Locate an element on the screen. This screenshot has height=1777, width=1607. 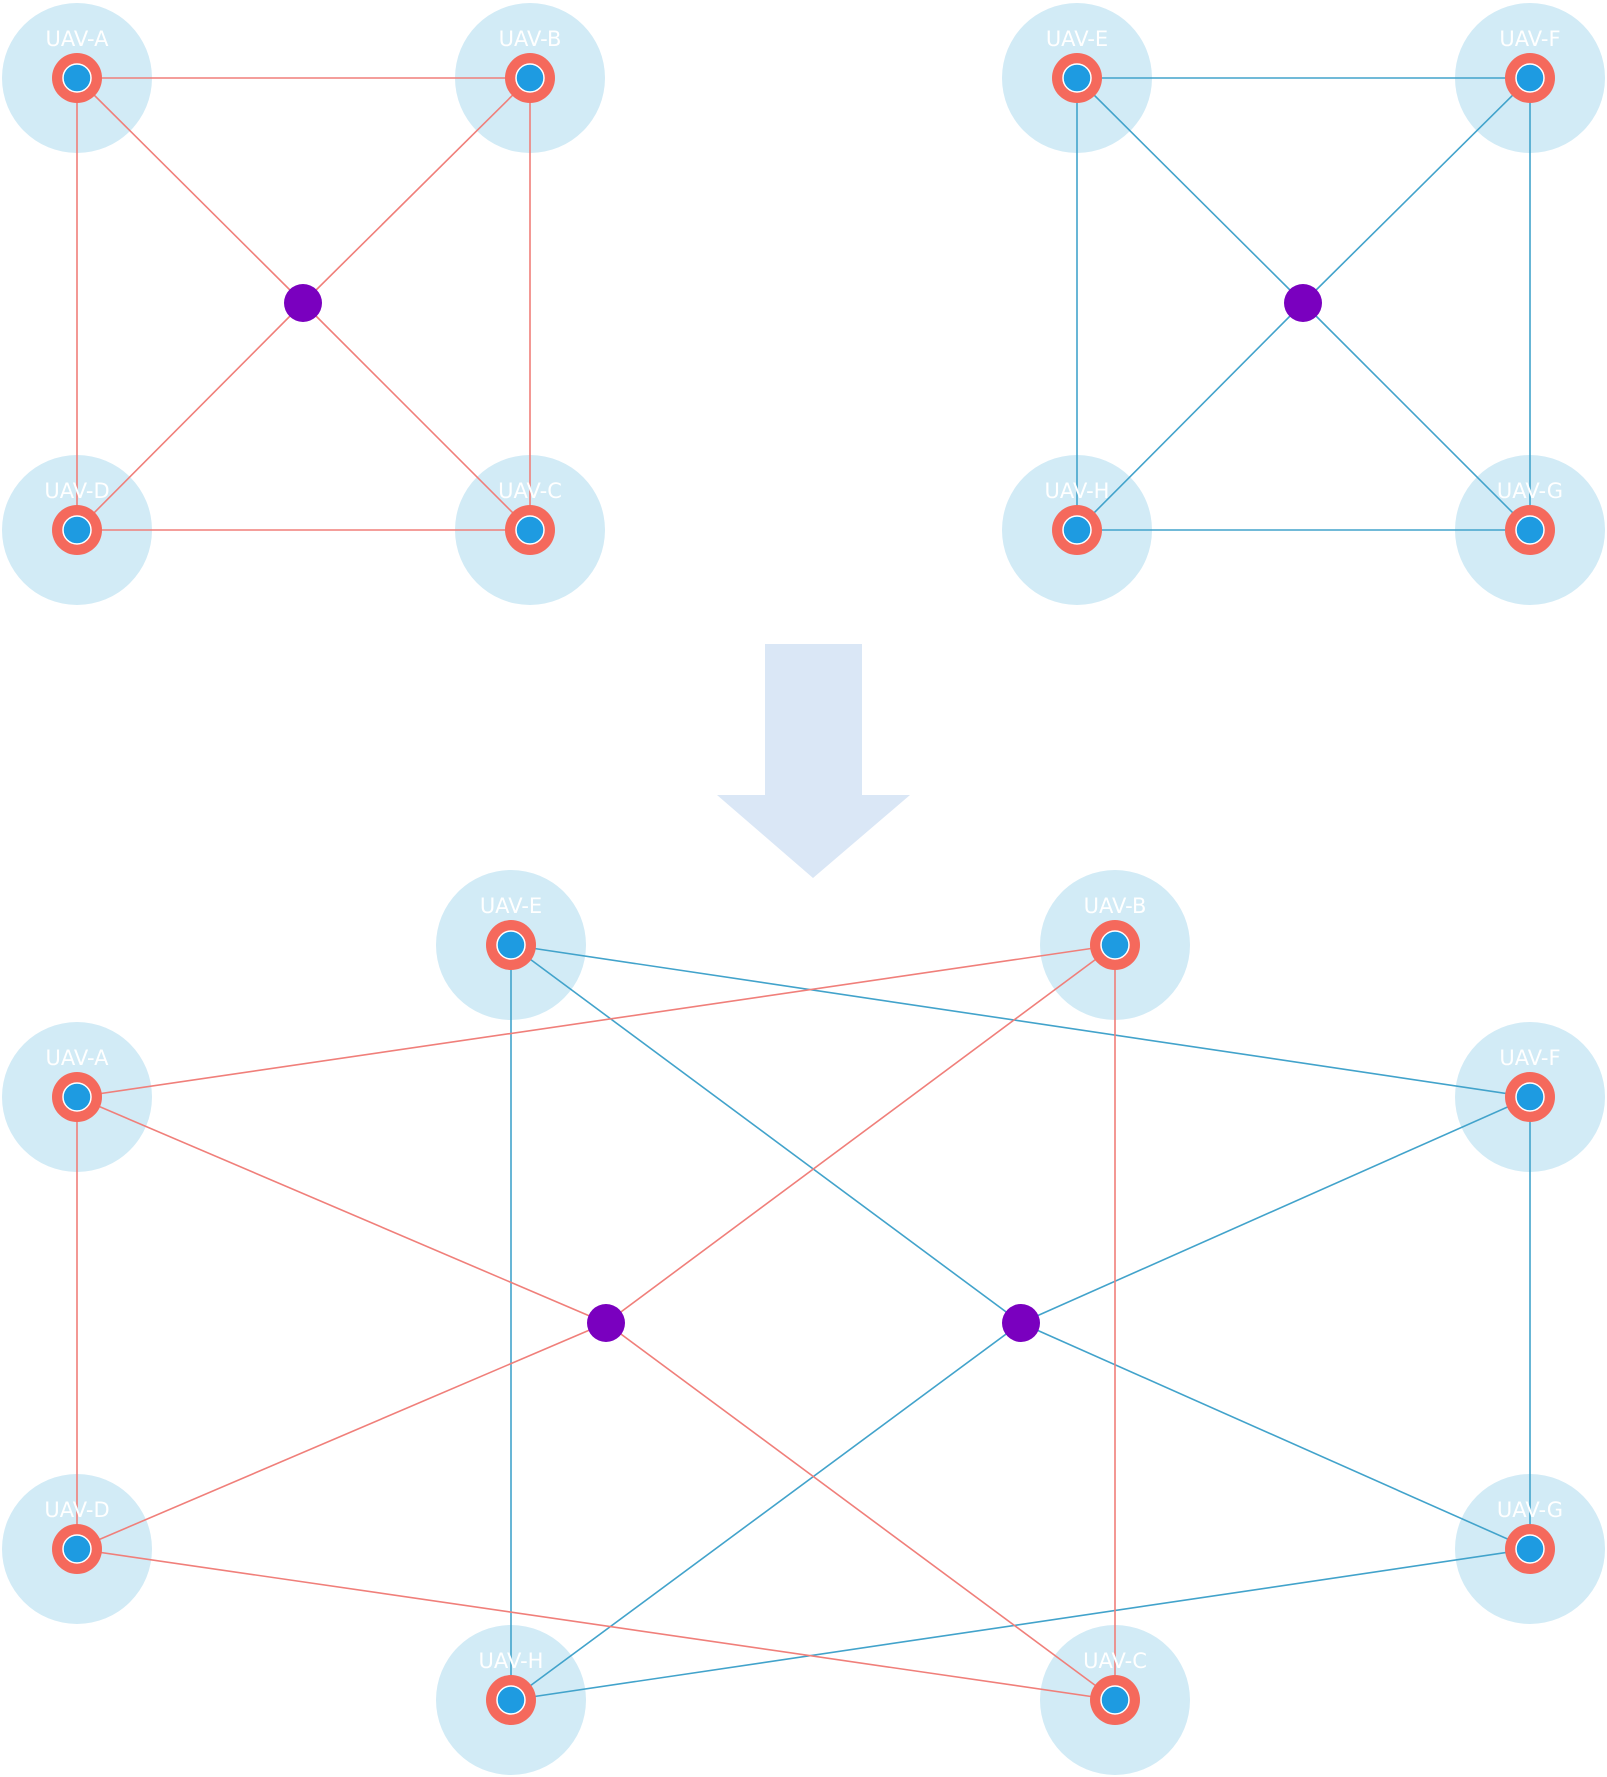
merged-blue-link-h-hub2 is located at coordinates (766, 1511).